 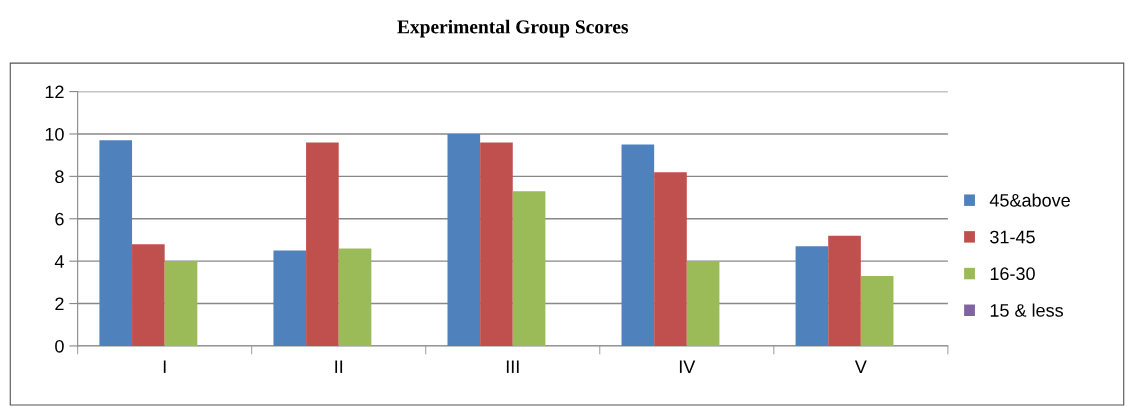 I want to click on y-tick-label: 6, so click(x=59, y=219).